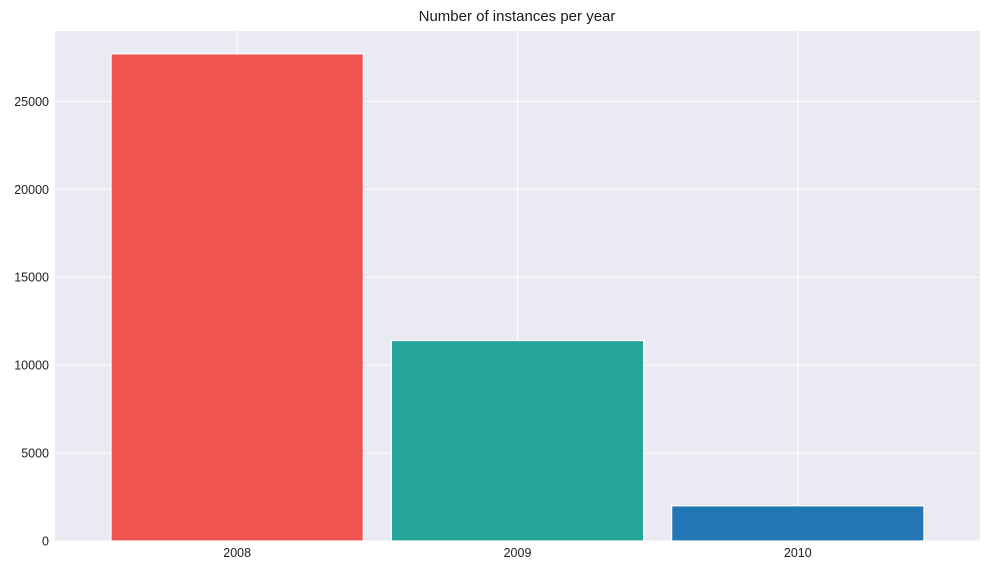 This screenshot has width=990, height=575. I want to click on x-tick-label: 2009, so click(518, 553).